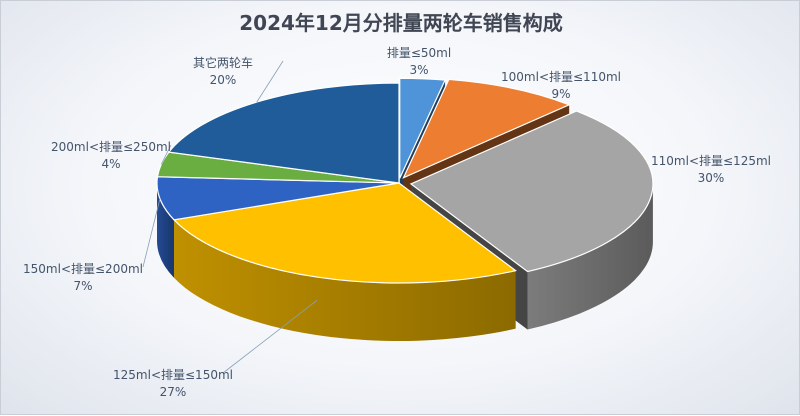 The width and height of the screenshot is (800, 416). Describe the element at coordinates (560, 94) in the screenshot. I see `slice-label-percent: 9%` at that location.